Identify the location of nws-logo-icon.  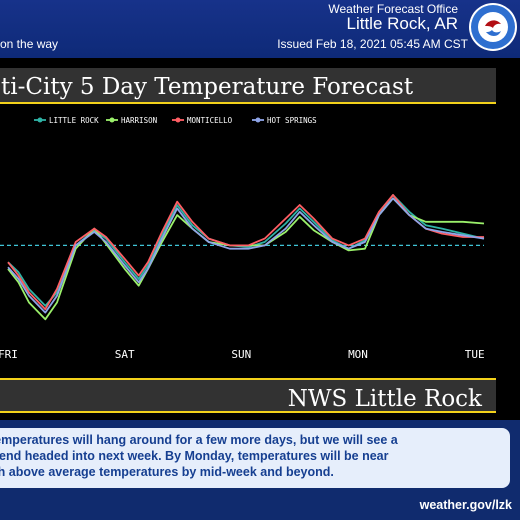
(493, 27).